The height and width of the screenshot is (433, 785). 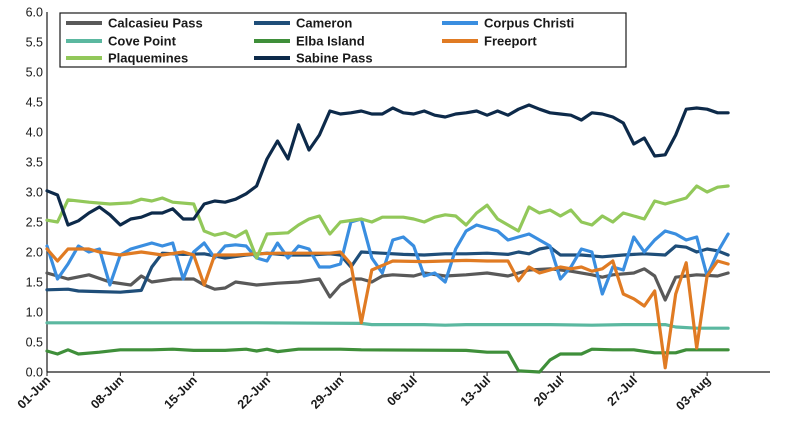 What do you see at coordinates (34, 163) in the screenshot?
I see `y-tick-label: 3.5` at bounding box center [34, 163].